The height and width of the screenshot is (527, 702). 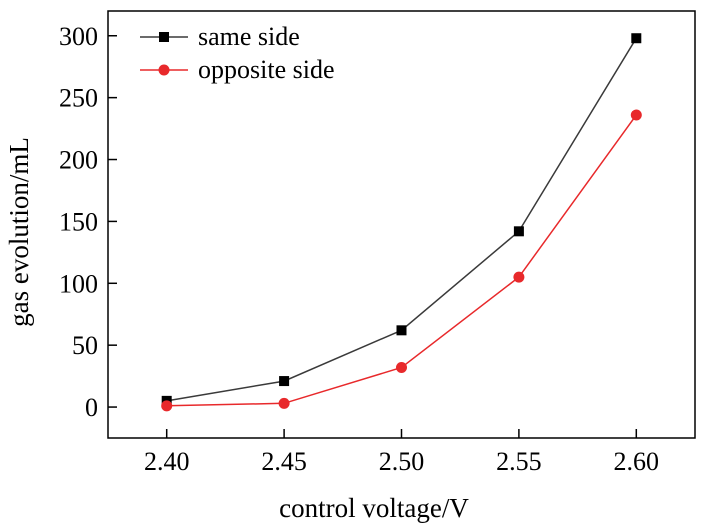 I want to click on y-tick-label: 50, so click(x=85, y=345).